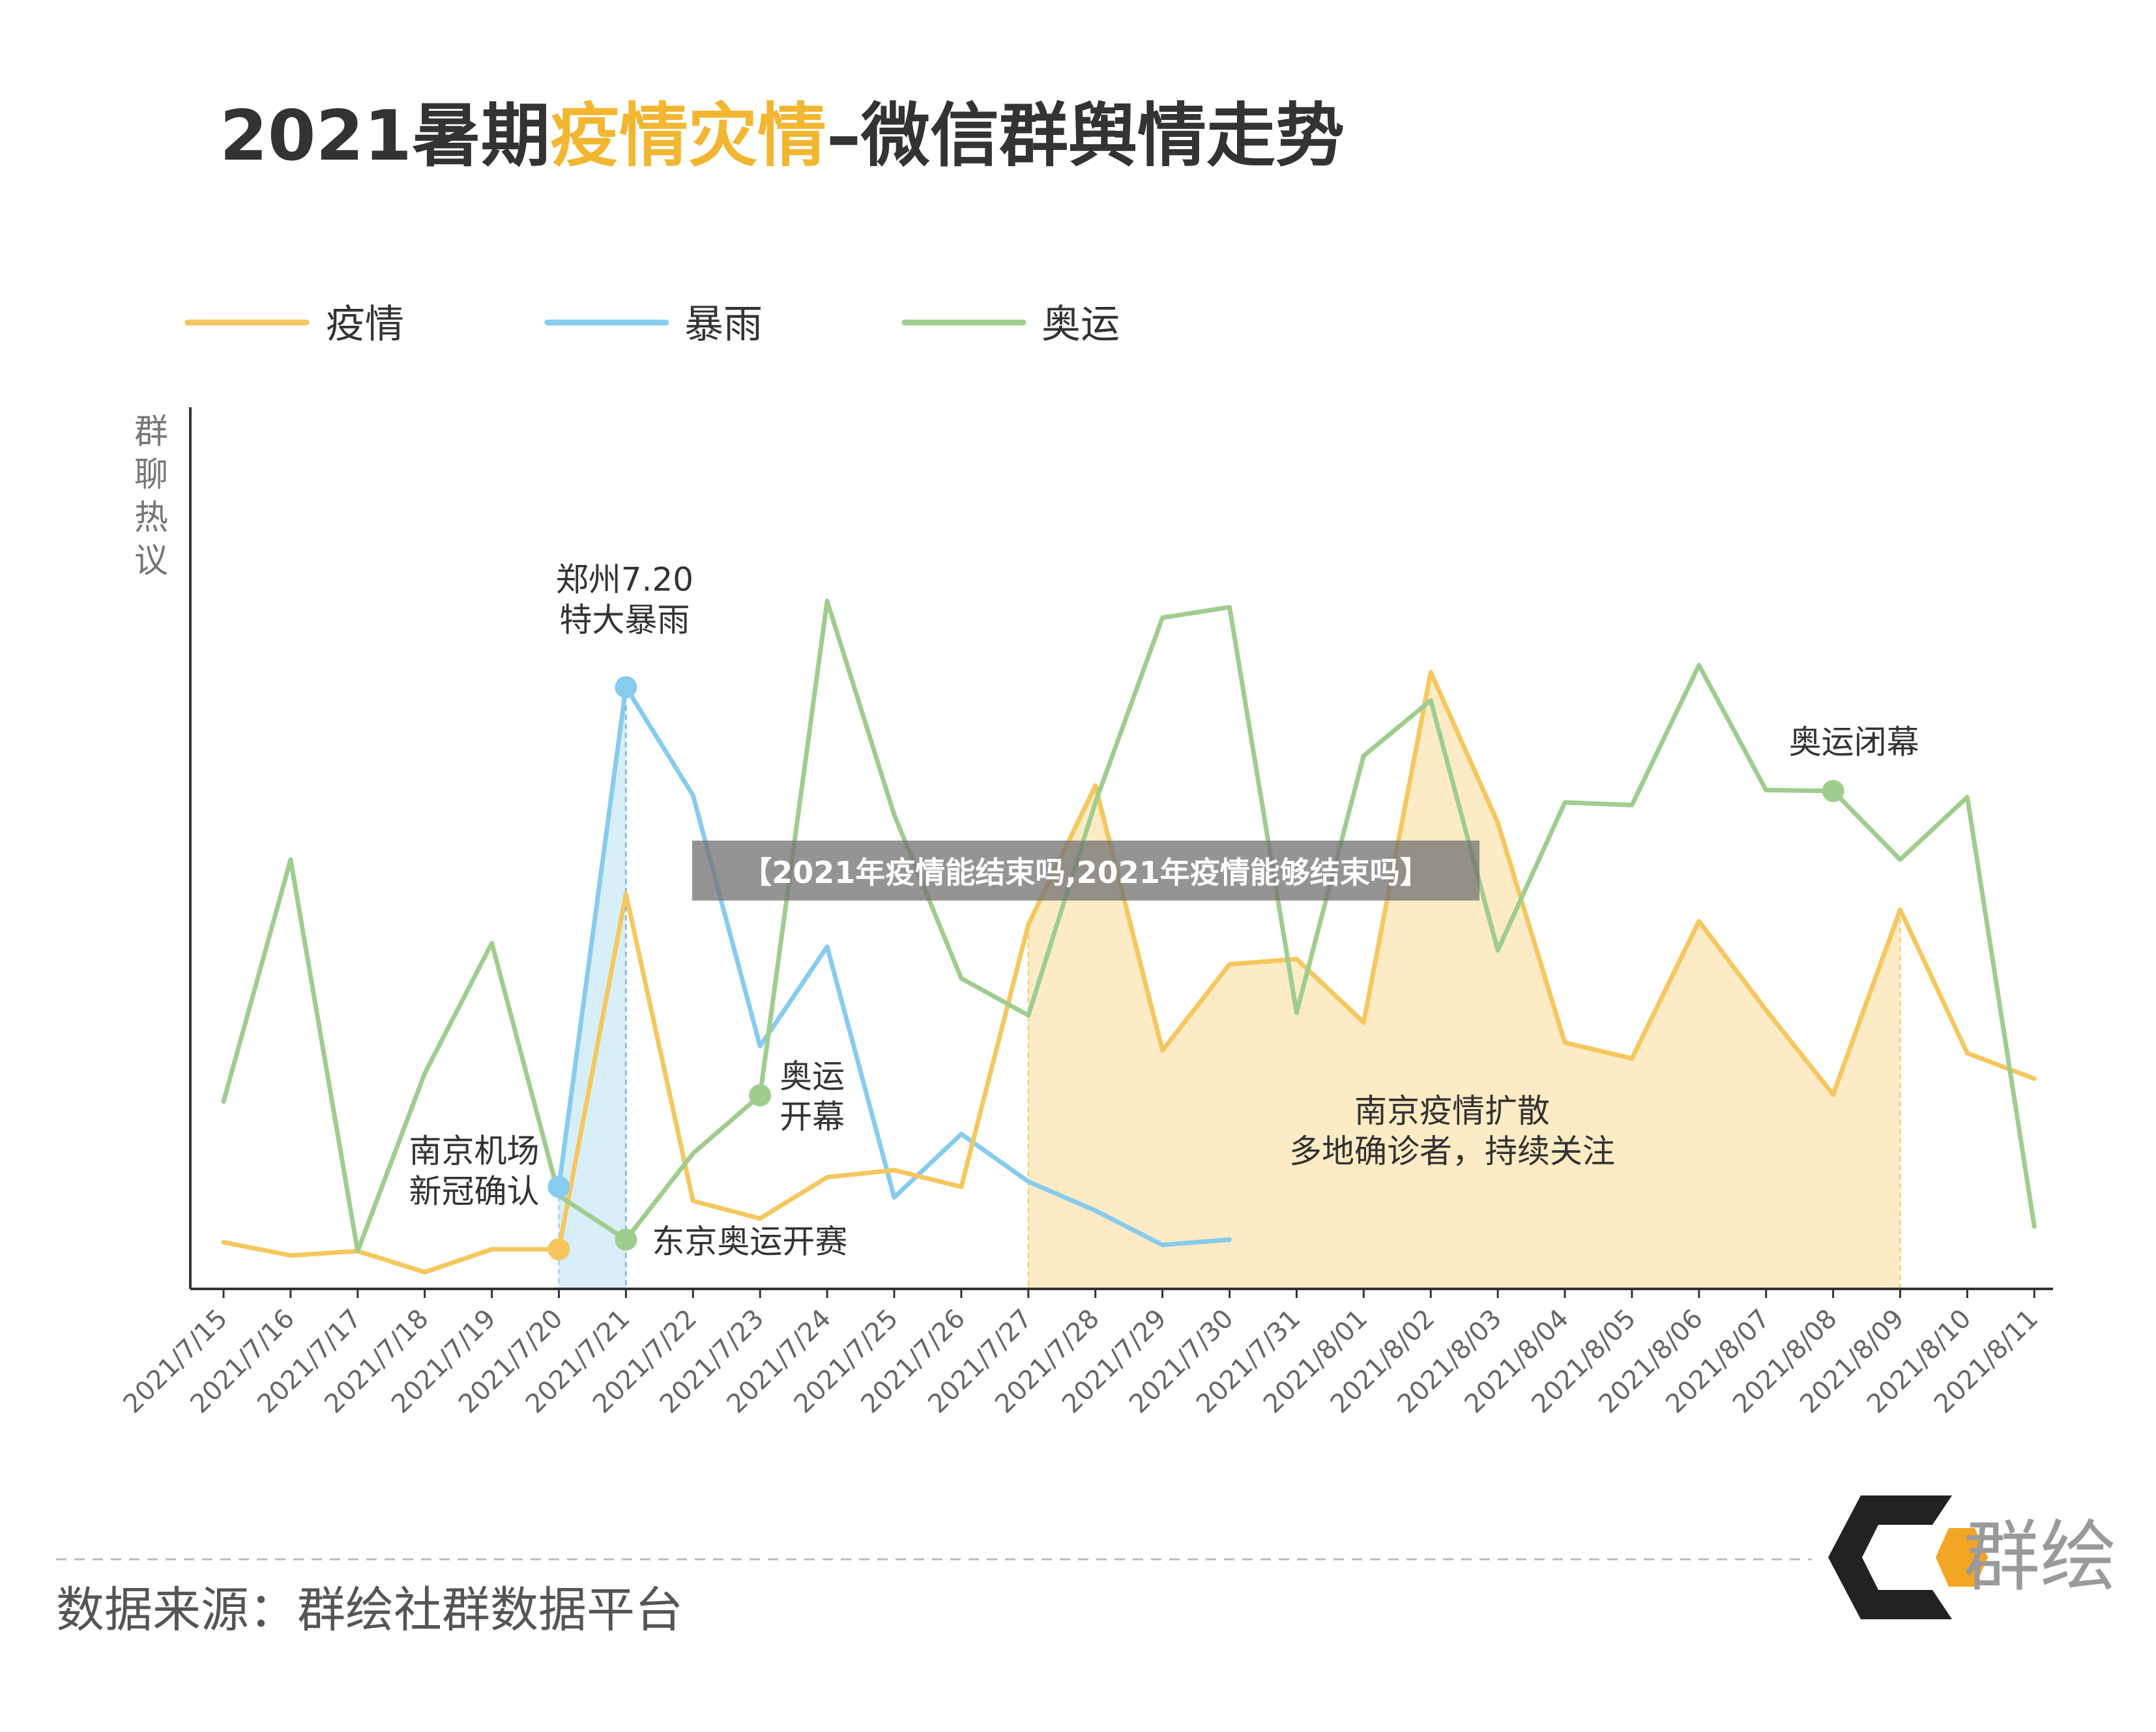 This screenshot has width=2156, height=1732. Describe the element at coordinates (750, 1241) in the screenshot. I see `annotation-text: 东京奥运开赛` at that location.